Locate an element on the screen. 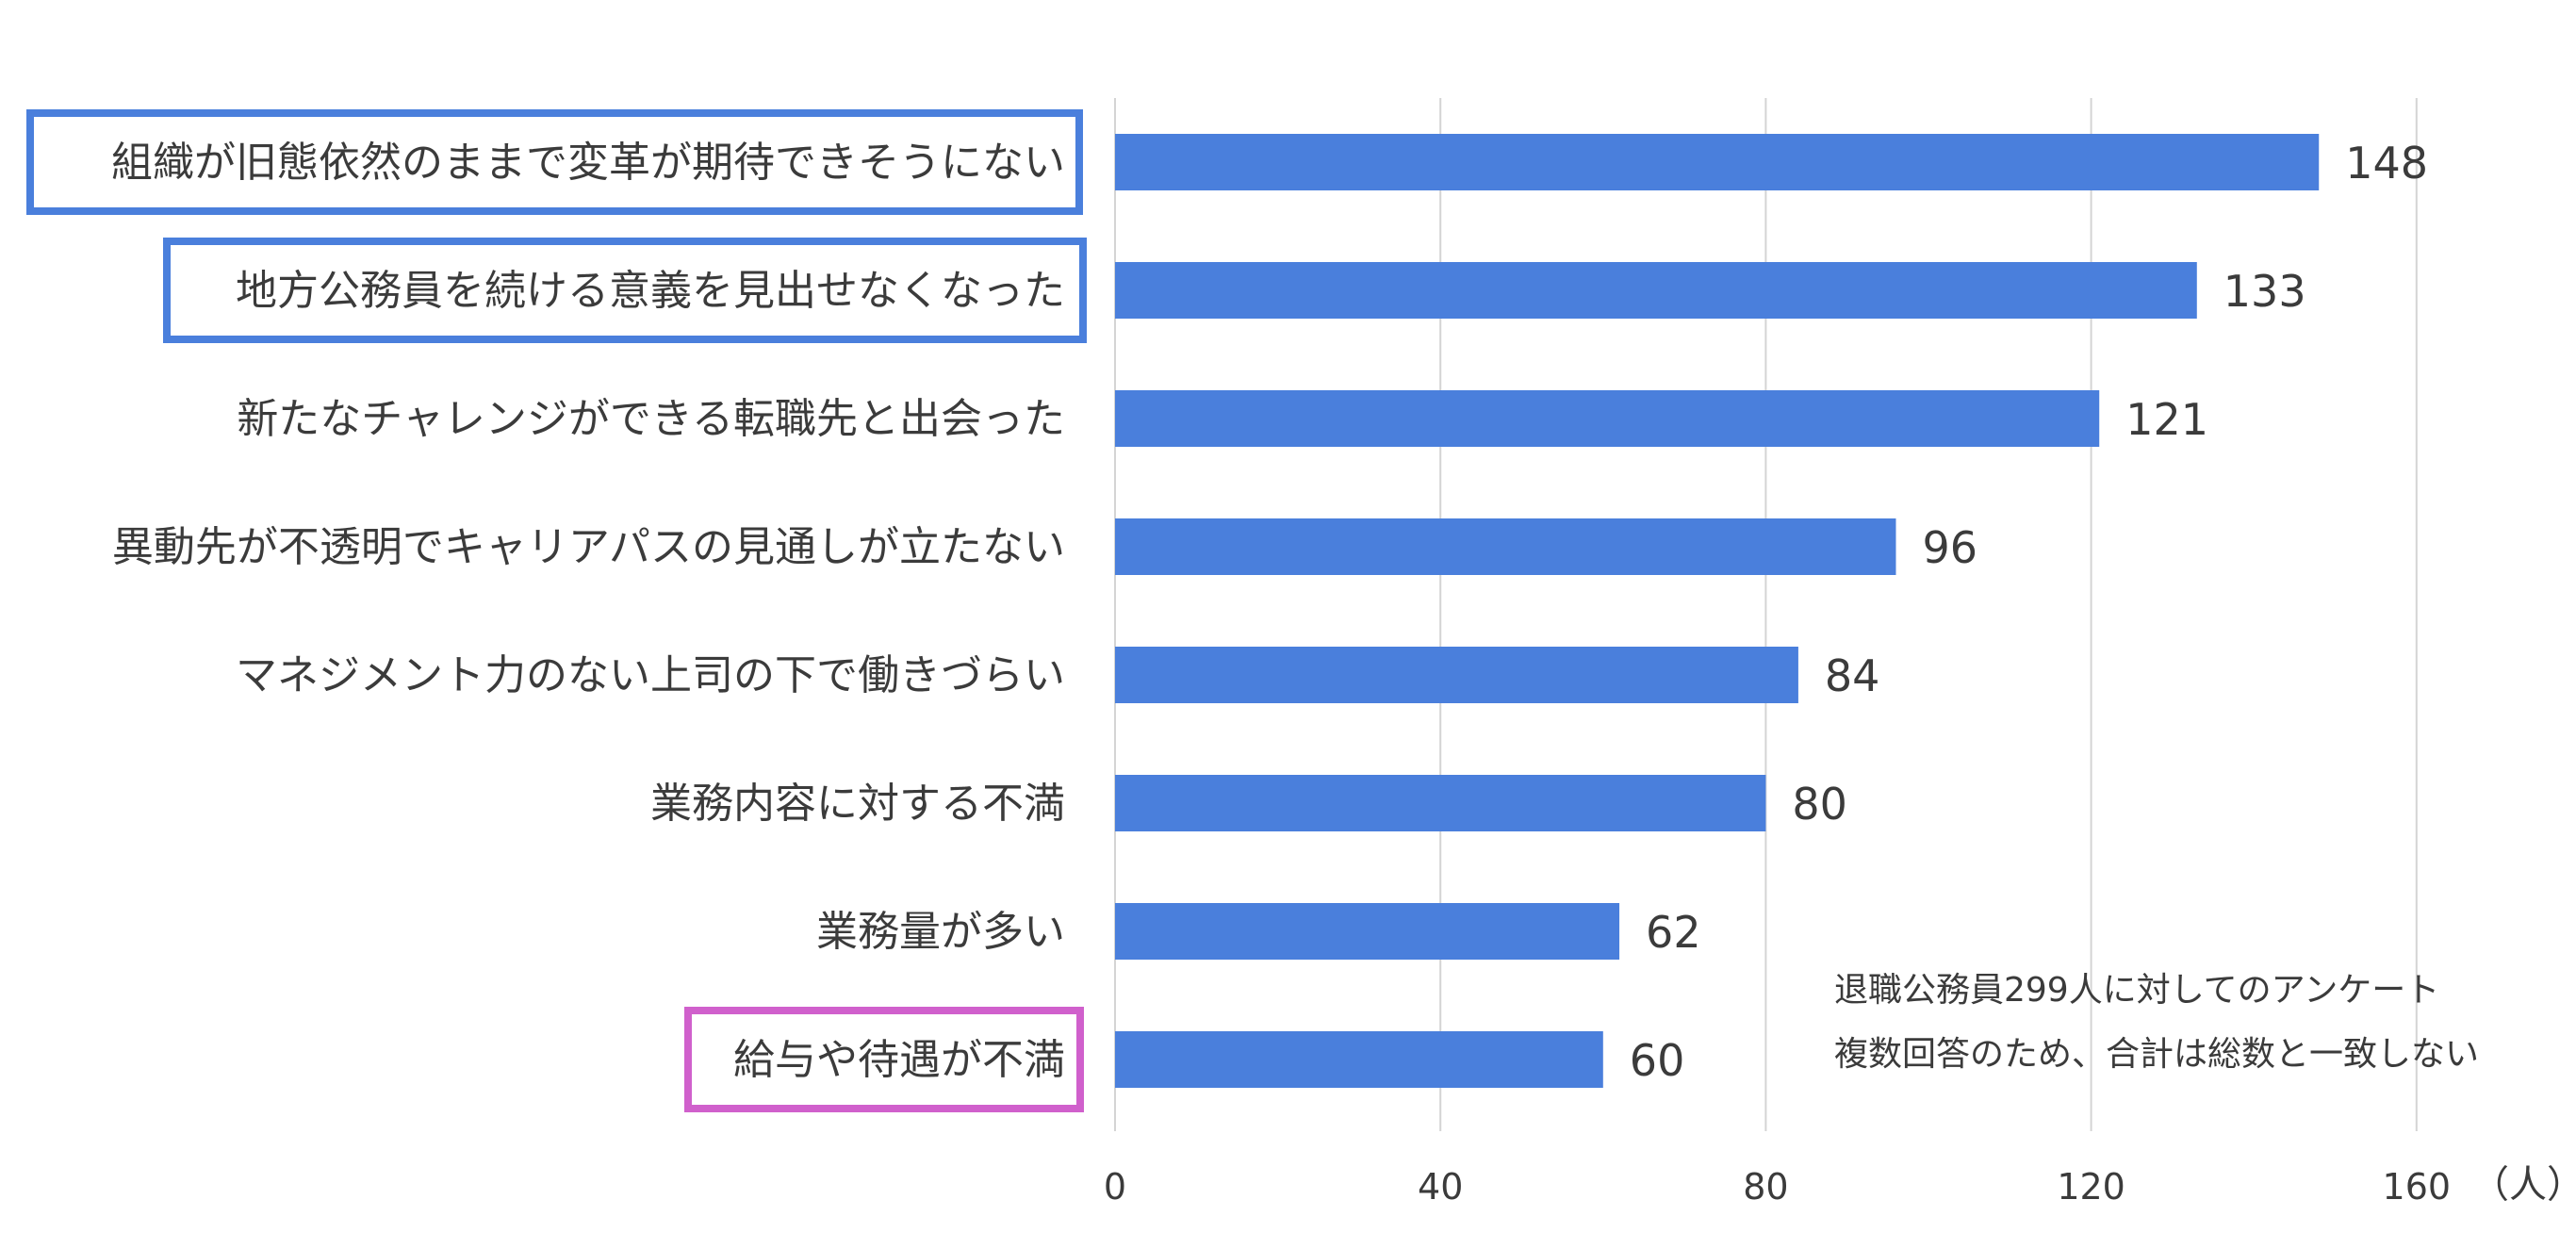 Image resolution: width=2576 pixels, height=1249 pixels. x-tick-label: 120 is located at coordinates (2091, 1187).